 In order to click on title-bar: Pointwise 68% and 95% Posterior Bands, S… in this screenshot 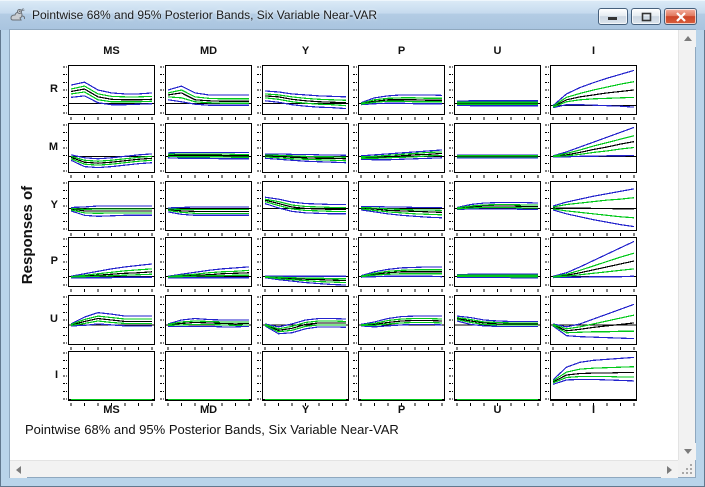, I will do `click(352, 15)`.